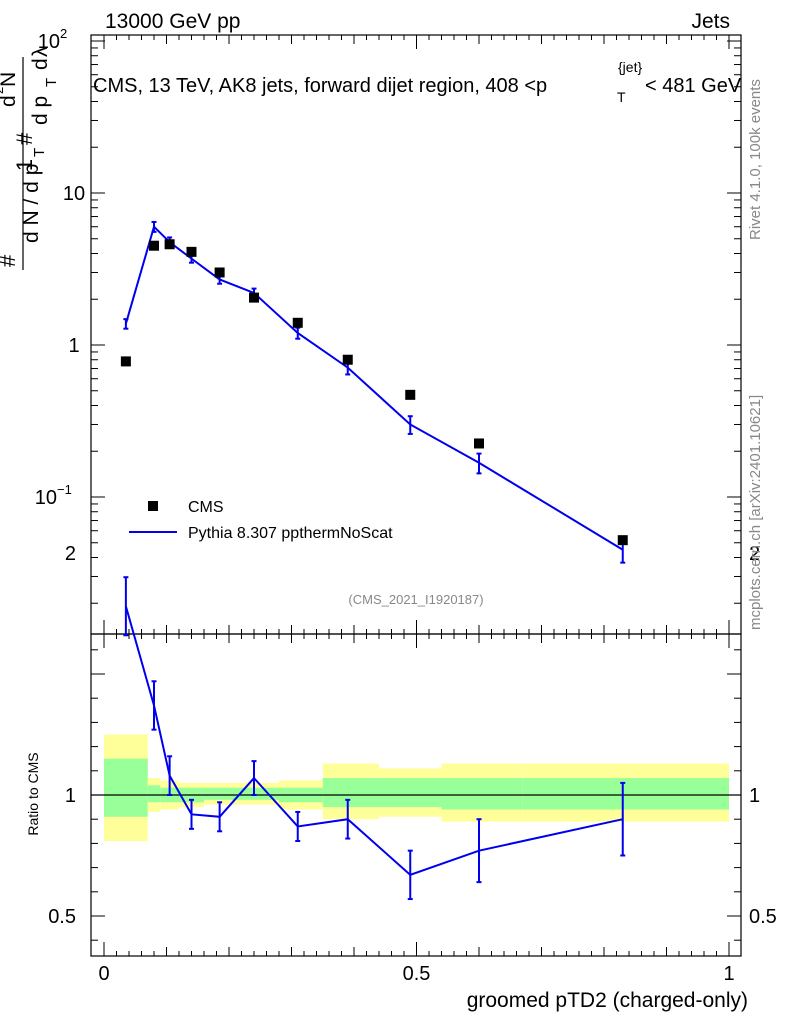  What do you see at coordinates (754, 796) in the screenshot?
I see `ratio-y-tick-label-right: 1` at bounding box center [754, 796].